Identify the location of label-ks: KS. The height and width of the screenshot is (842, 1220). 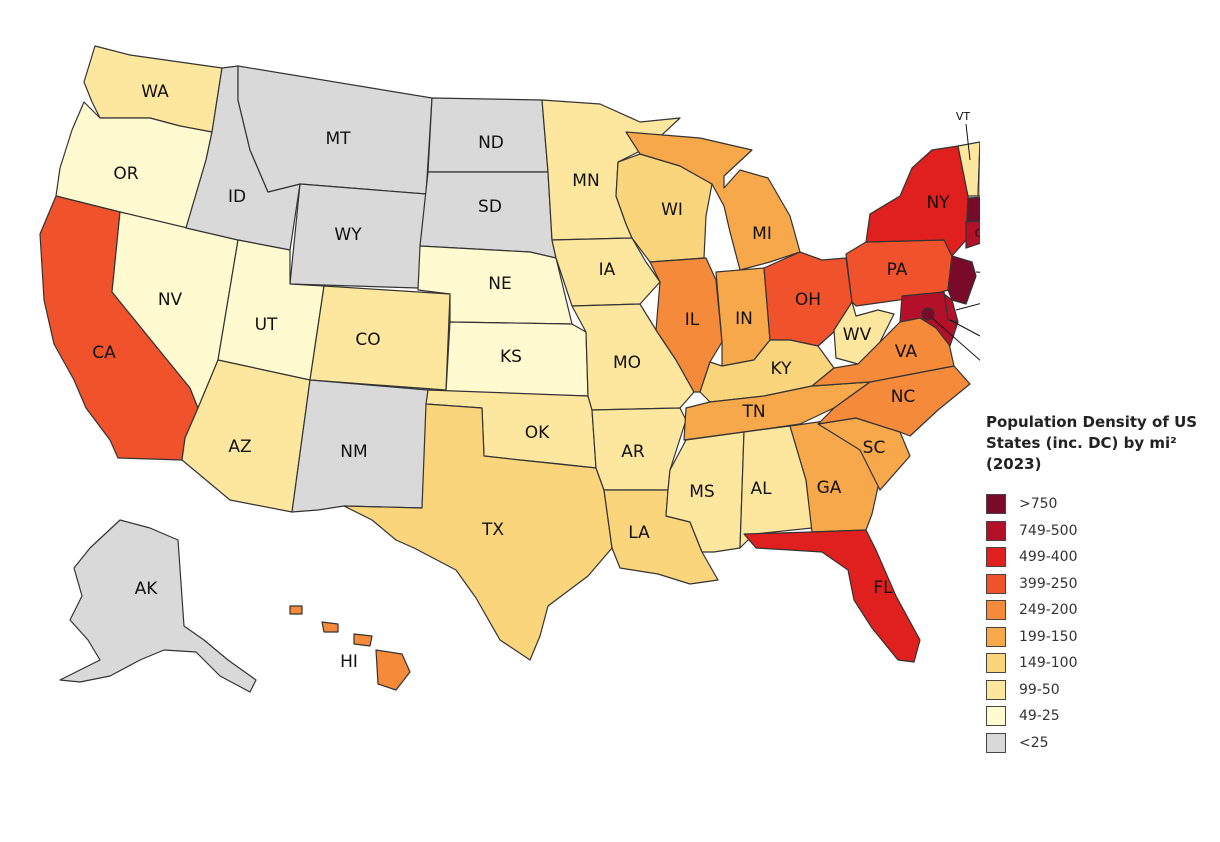
(511, 357).